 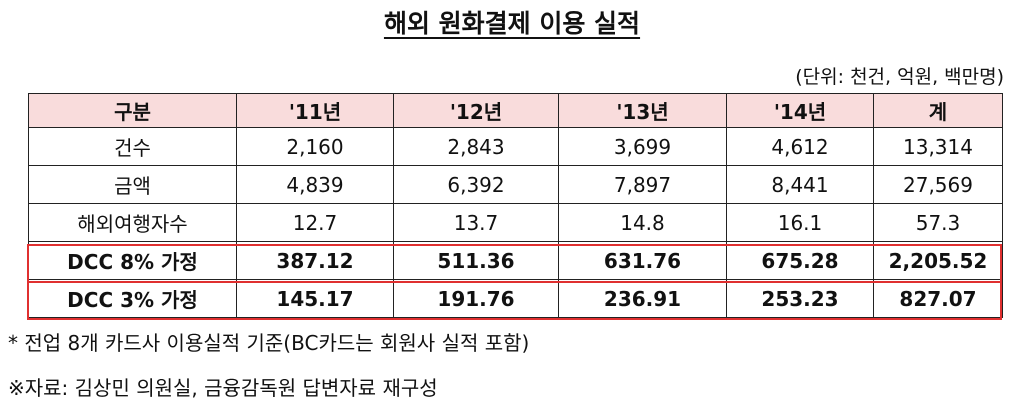 I want to click on header-row: 구분 '11년 '12년 '13년 '14년 계, so click(x=515, y=110).